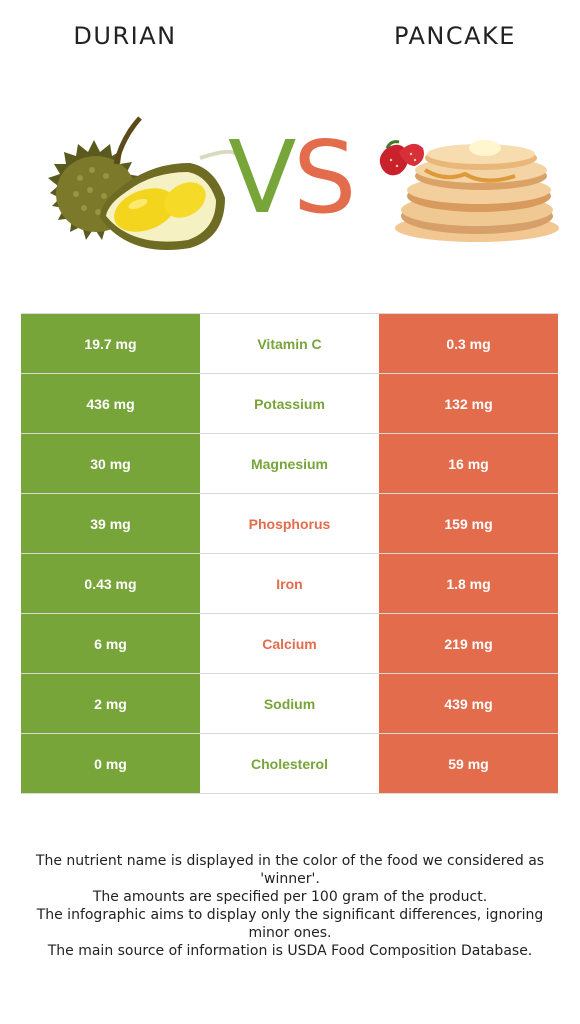  Describe the element at coordinates (468, 763) in the screenshot. I see `pancake-value: 59 mg` at that location.